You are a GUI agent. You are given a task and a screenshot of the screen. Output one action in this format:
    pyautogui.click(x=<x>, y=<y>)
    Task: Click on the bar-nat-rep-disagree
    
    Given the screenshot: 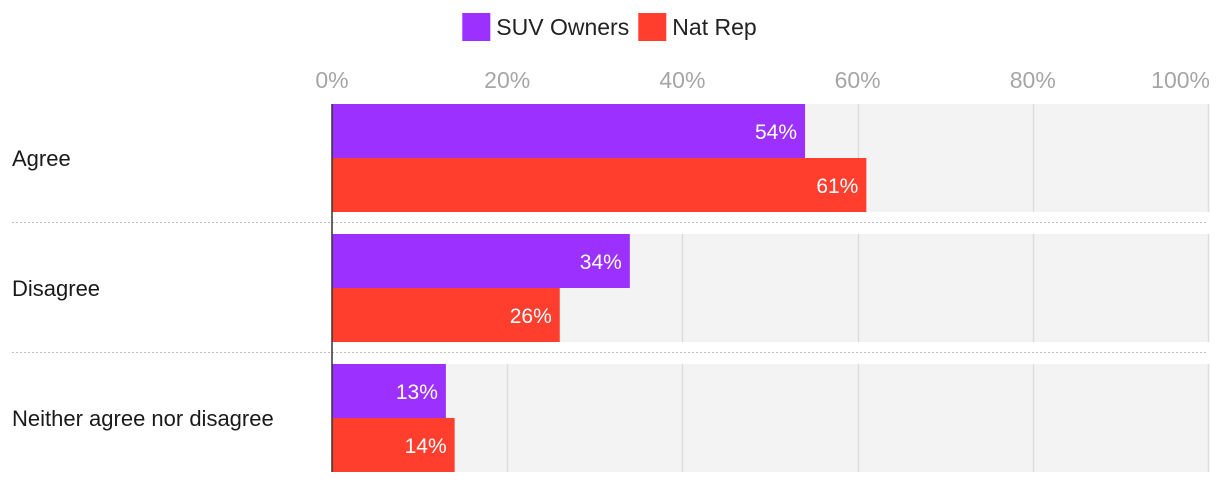 What is the action you would take?
    pyautogui.click(x=446, y=315)
    